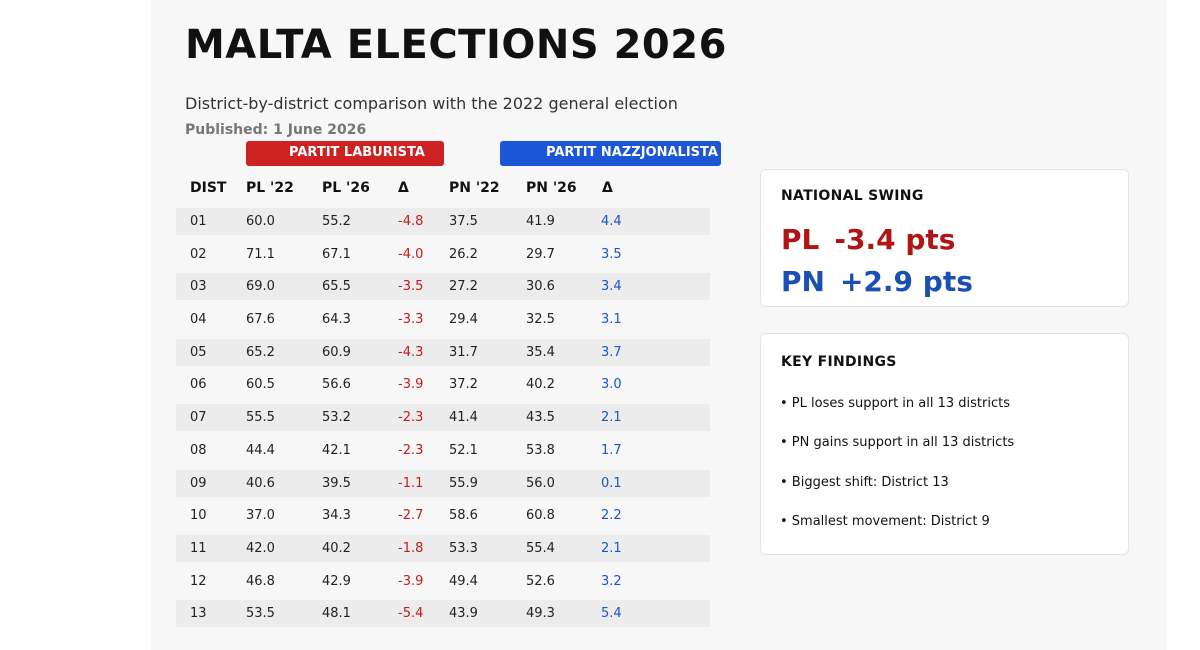 The image size is (1200, 650). I want to click on pl26-cell: 60.9, so click(336, 352).